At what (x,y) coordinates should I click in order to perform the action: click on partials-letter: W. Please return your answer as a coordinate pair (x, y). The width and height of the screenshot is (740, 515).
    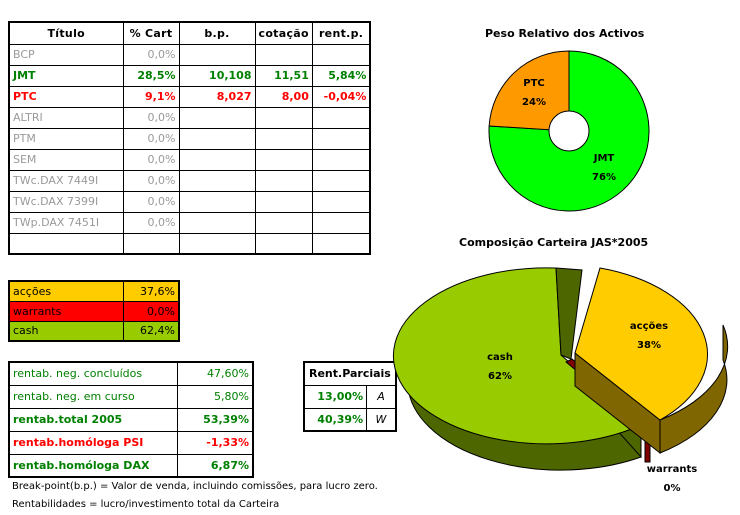
    Looking at the image, I should click on (381, 419).